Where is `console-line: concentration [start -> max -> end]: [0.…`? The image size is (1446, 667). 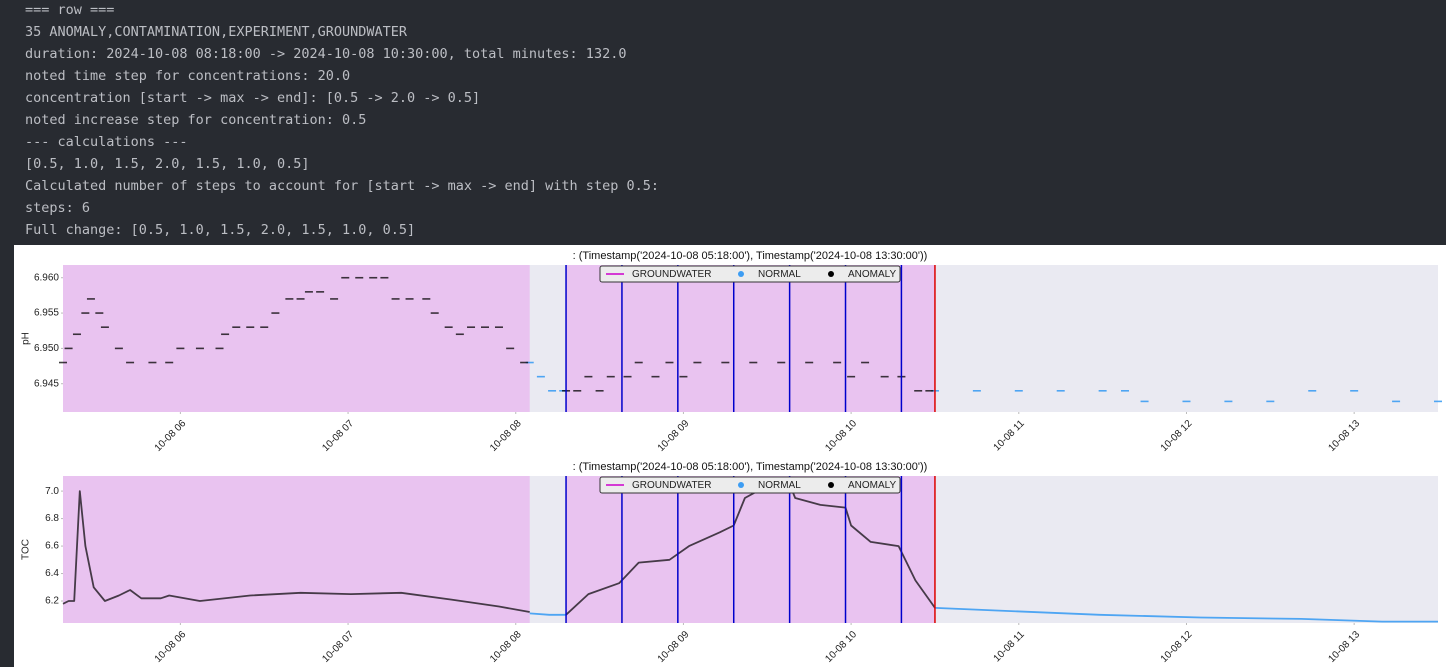
console-line: concentration [start -> max -> end]: [0.… is located at coordinates (252, 98).